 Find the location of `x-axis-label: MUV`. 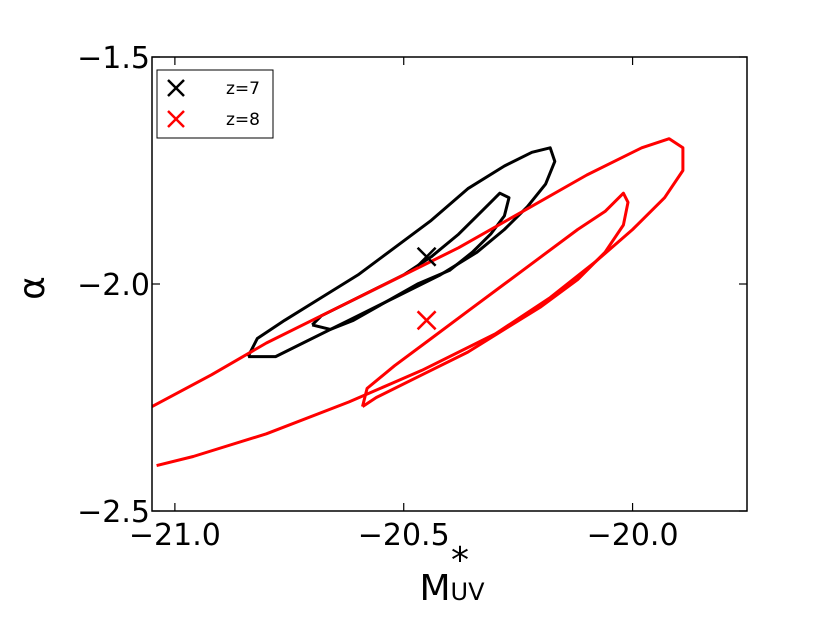

x-axis-label: MUV is located at coordinates (452, 588).